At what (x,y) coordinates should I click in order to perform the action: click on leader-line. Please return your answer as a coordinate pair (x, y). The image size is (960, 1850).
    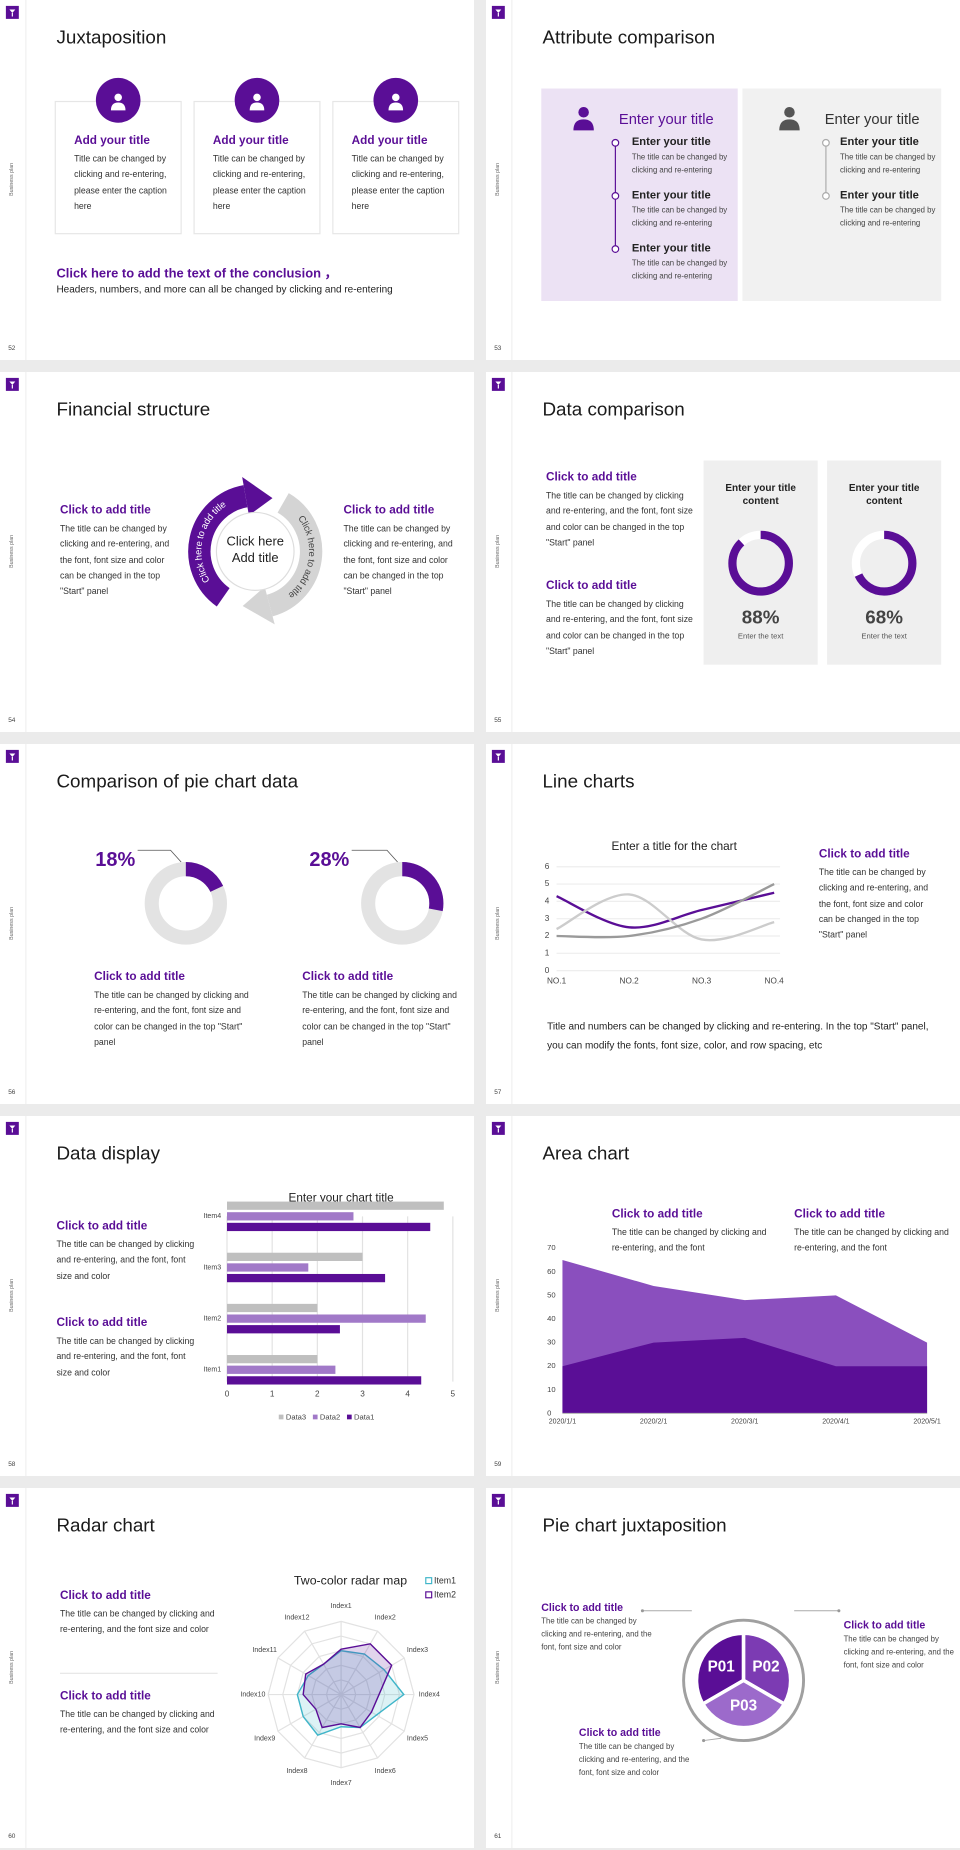
    Looking at the image, I should click on (159, 856).